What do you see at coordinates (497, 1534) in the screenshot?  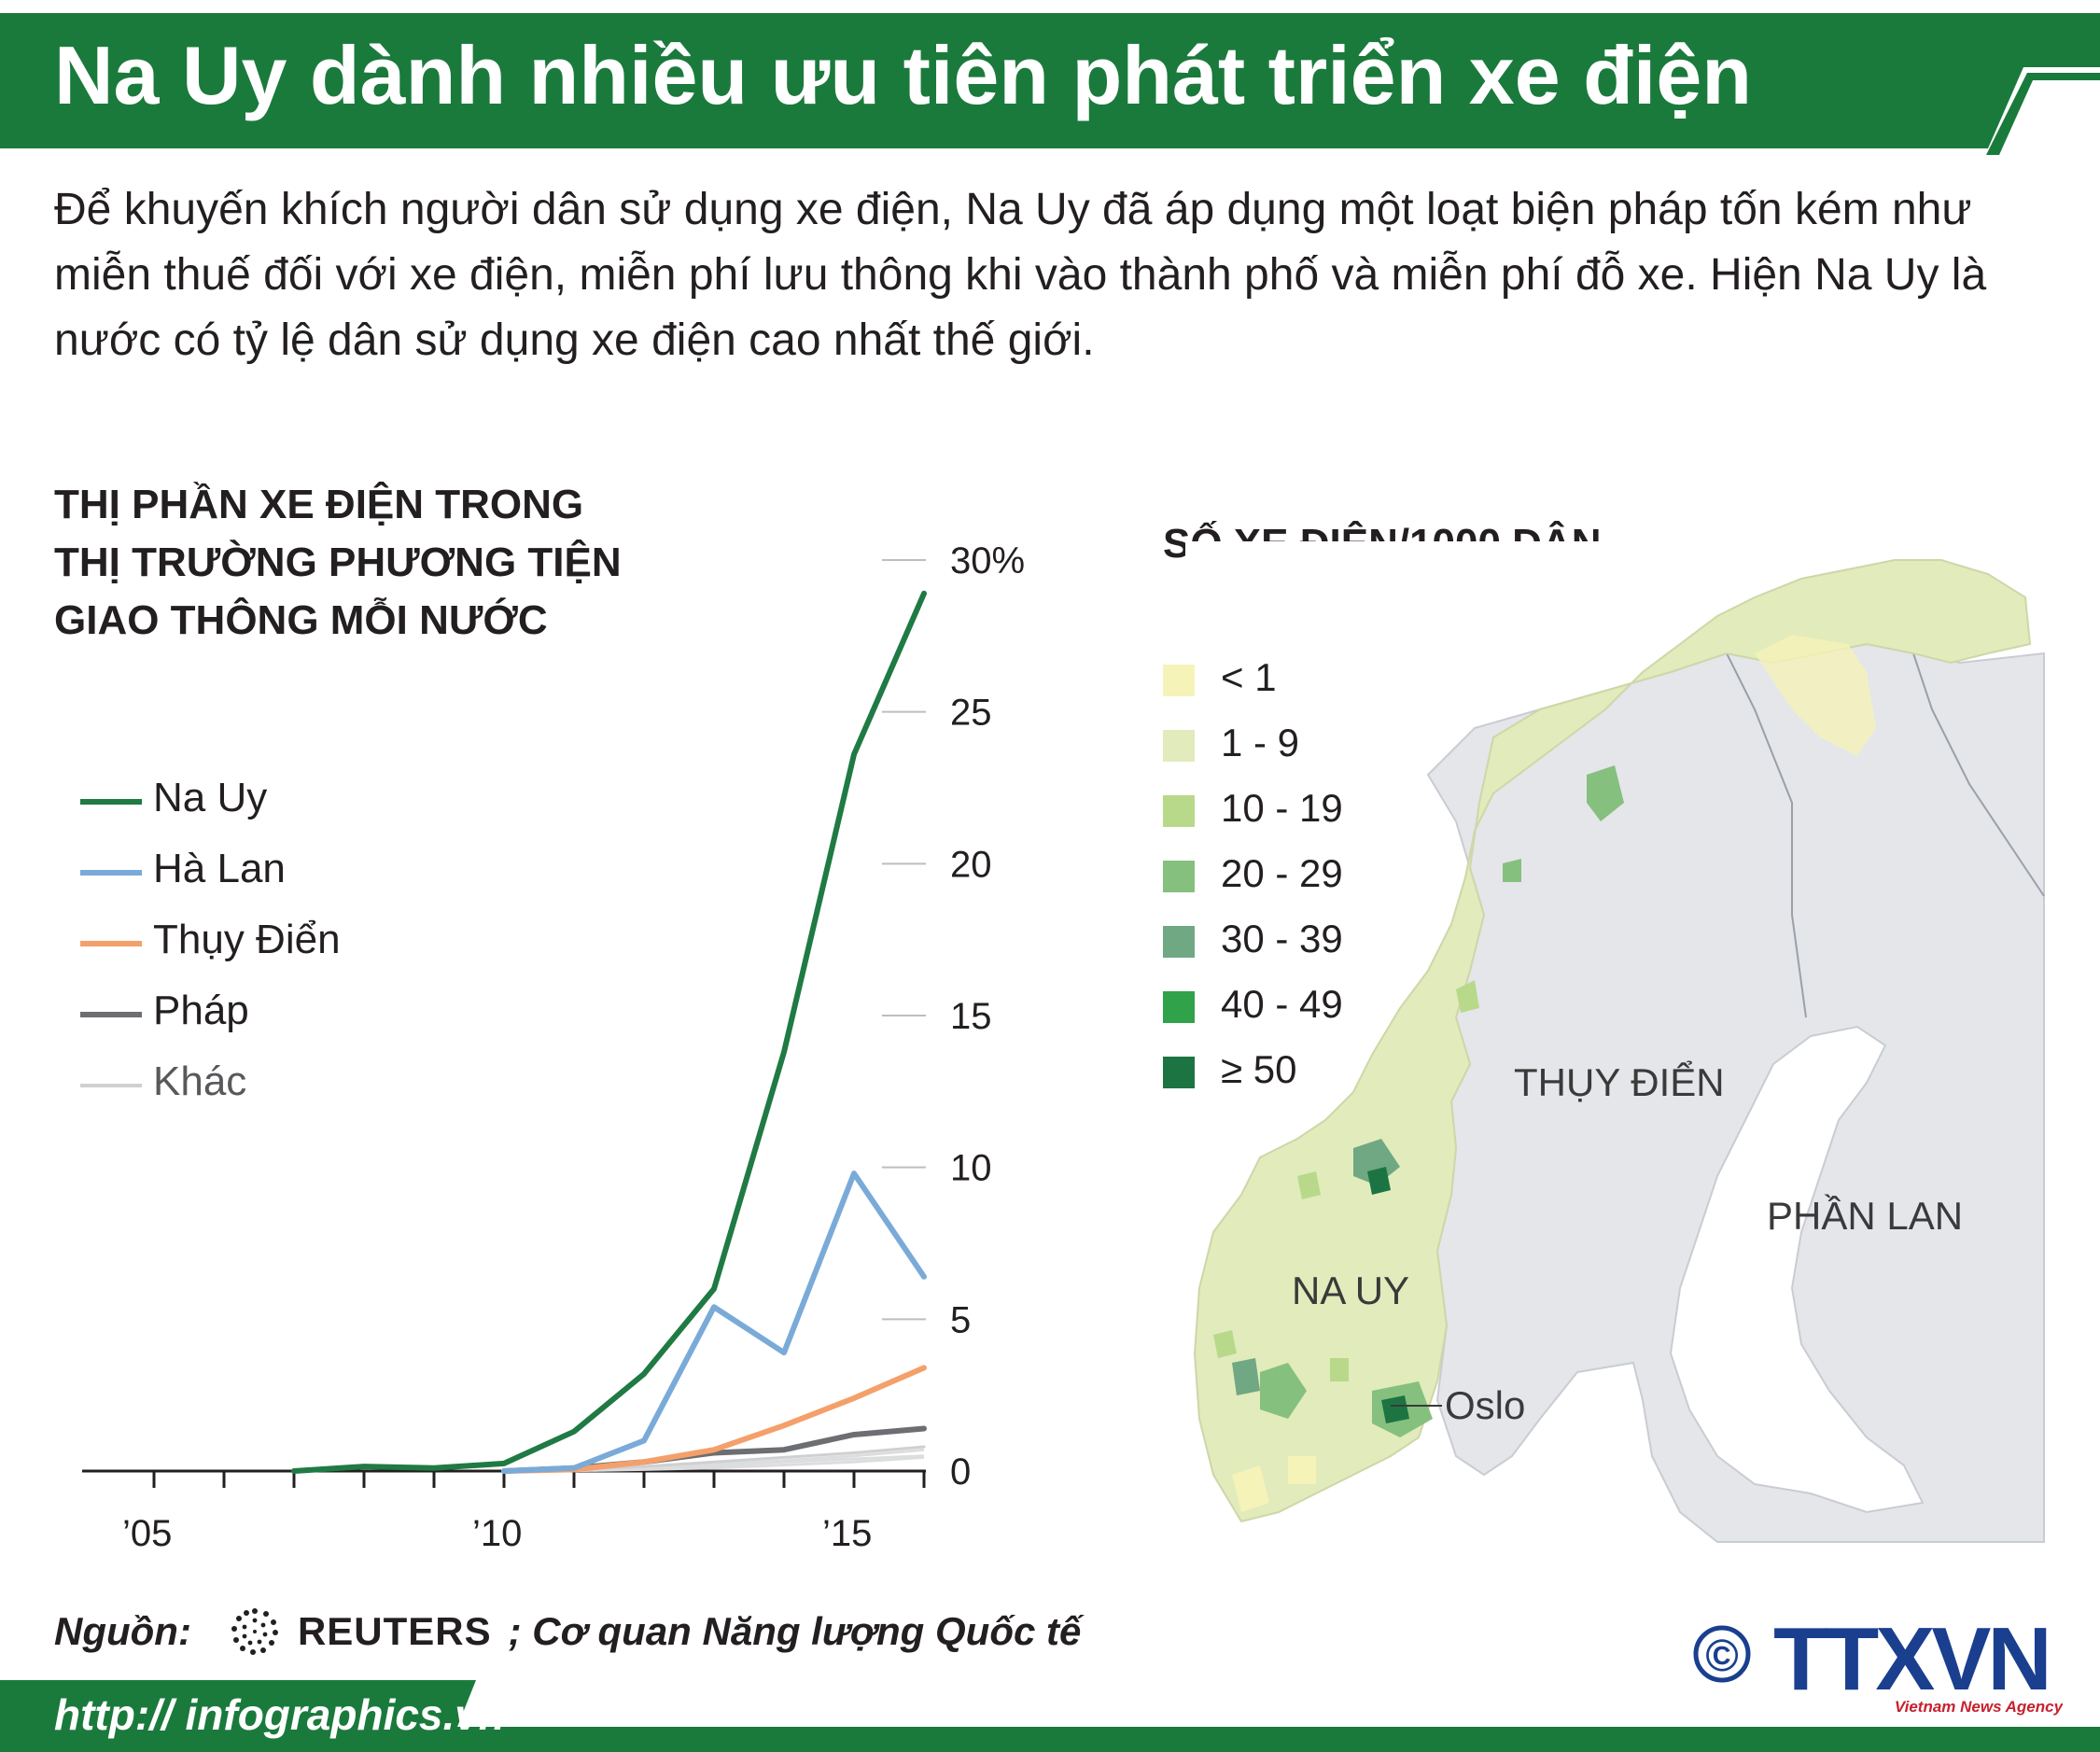 I see `x-tick-label: ’10` at bounding box center [497, 1534].